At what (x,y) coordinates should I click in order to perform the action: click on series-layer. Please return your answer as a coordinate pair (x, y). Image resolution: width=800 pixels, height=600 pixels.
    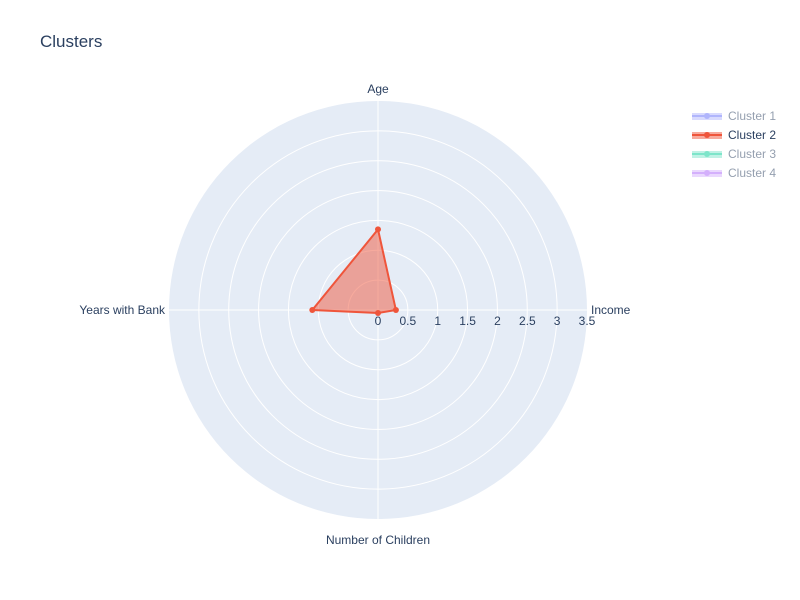
    Looking at the image, I should click on (354, 271).